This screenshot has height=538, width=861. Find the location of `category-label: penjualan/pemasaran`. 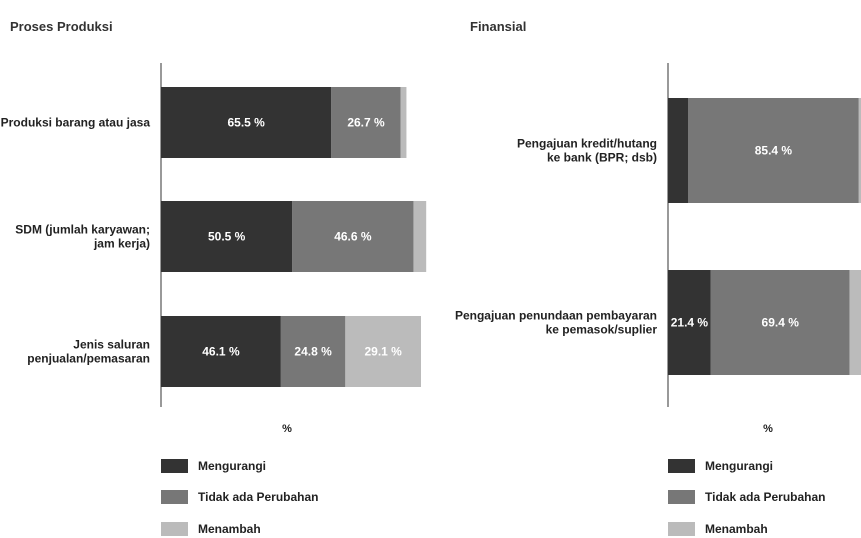

category-label: penjualan/pemasaran is located at coordinates (88, 359).